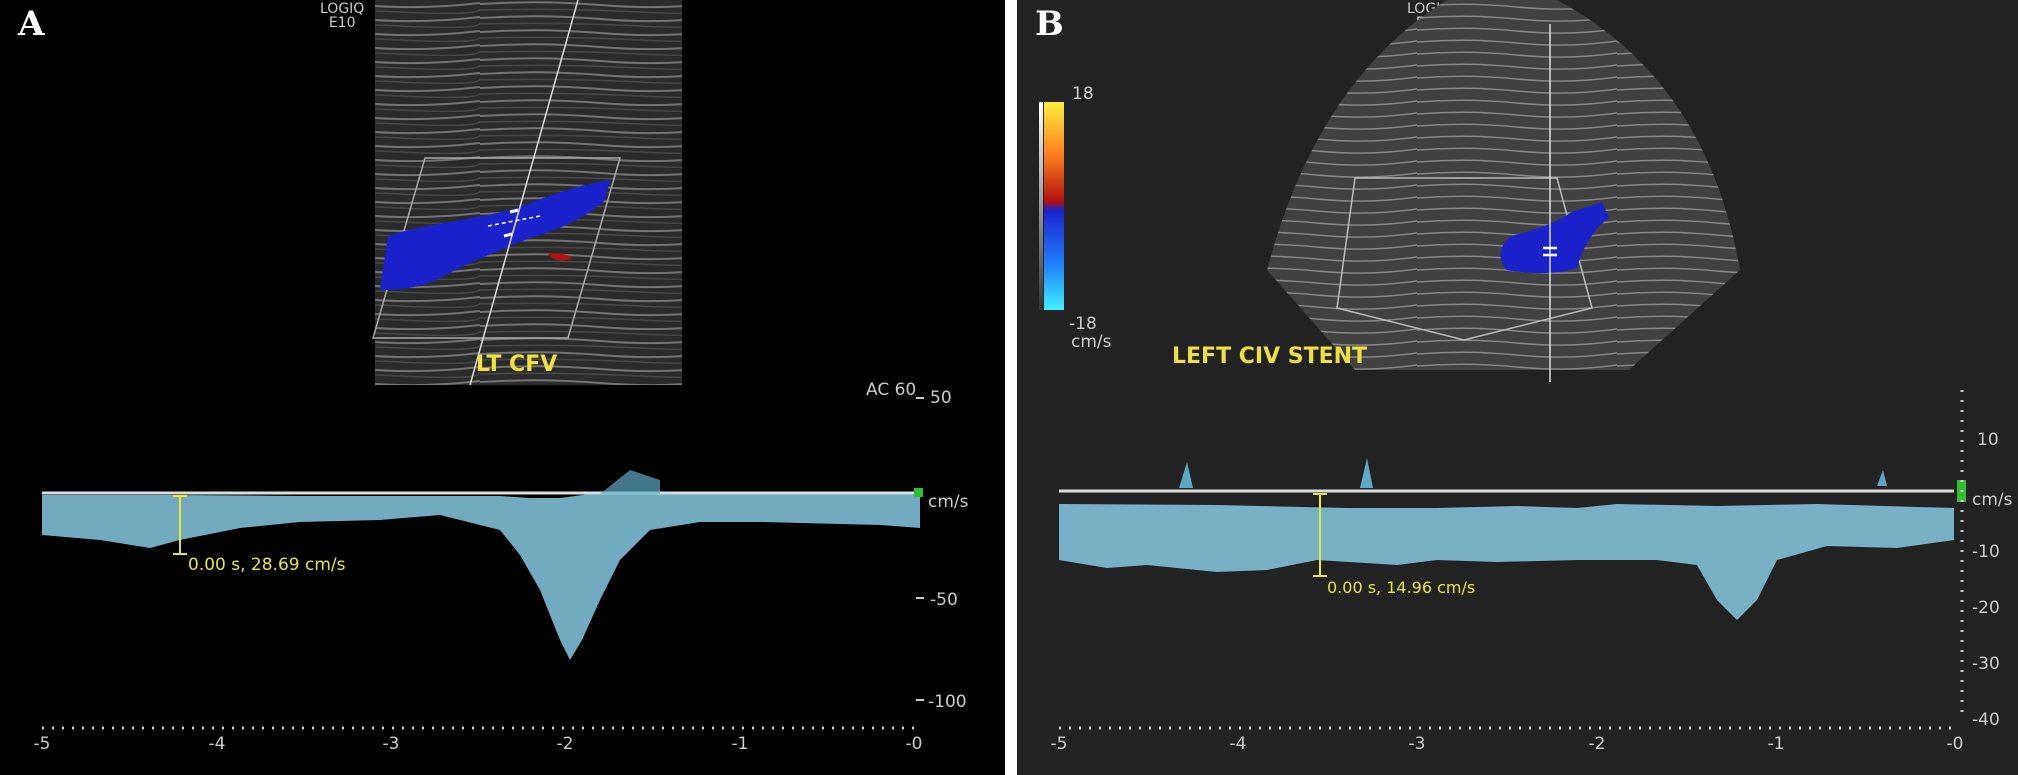  What do you see at coordinates (891, 390) in the screenshot?
I see `scale-note: AC 60` at bounding box center [891, 390].